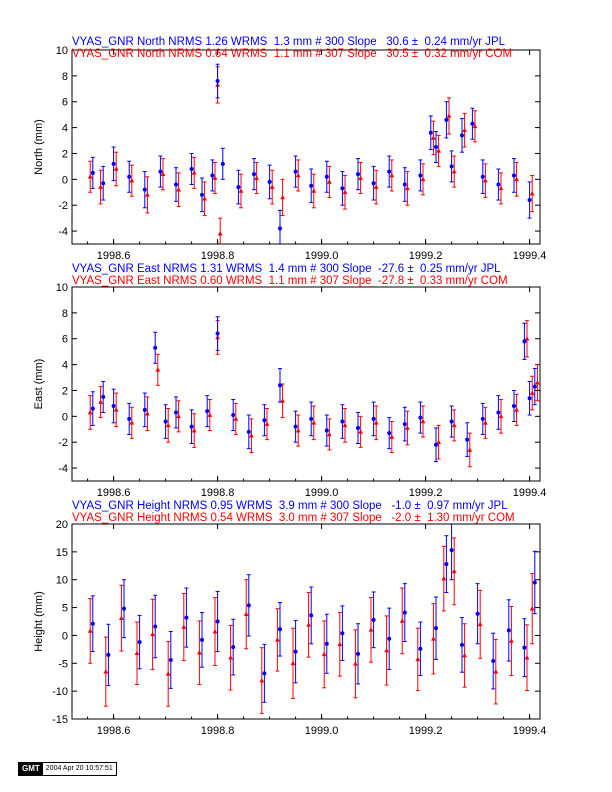  I want to click on east-data-layer, so click(313, 392).